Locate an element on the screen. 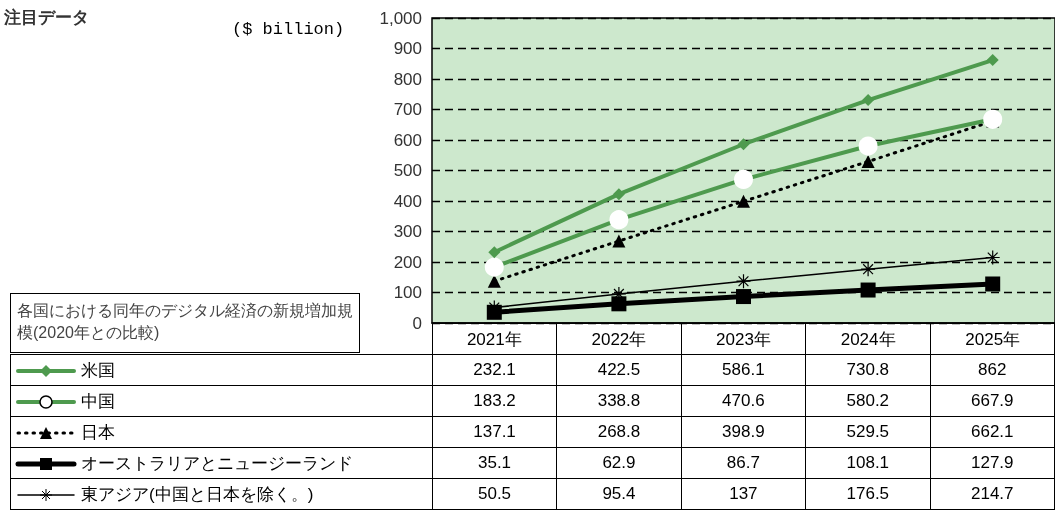 The height and width of the screenshot is (523, 1055). data-label: 422.5 is located at coordinates (619, 370).